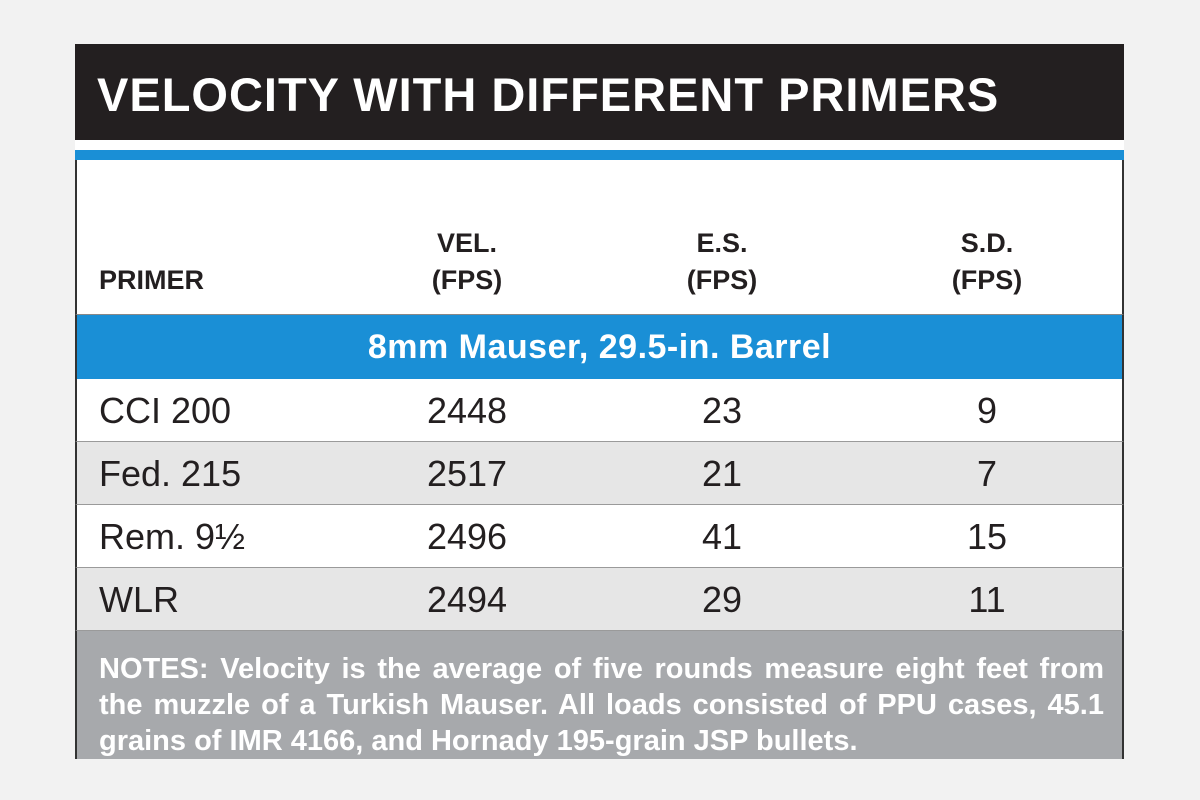 The width and height of the screenshot is (1200, 800). I want to click on table-row: Fed. 215 2517 21 7, so click(599, 473).